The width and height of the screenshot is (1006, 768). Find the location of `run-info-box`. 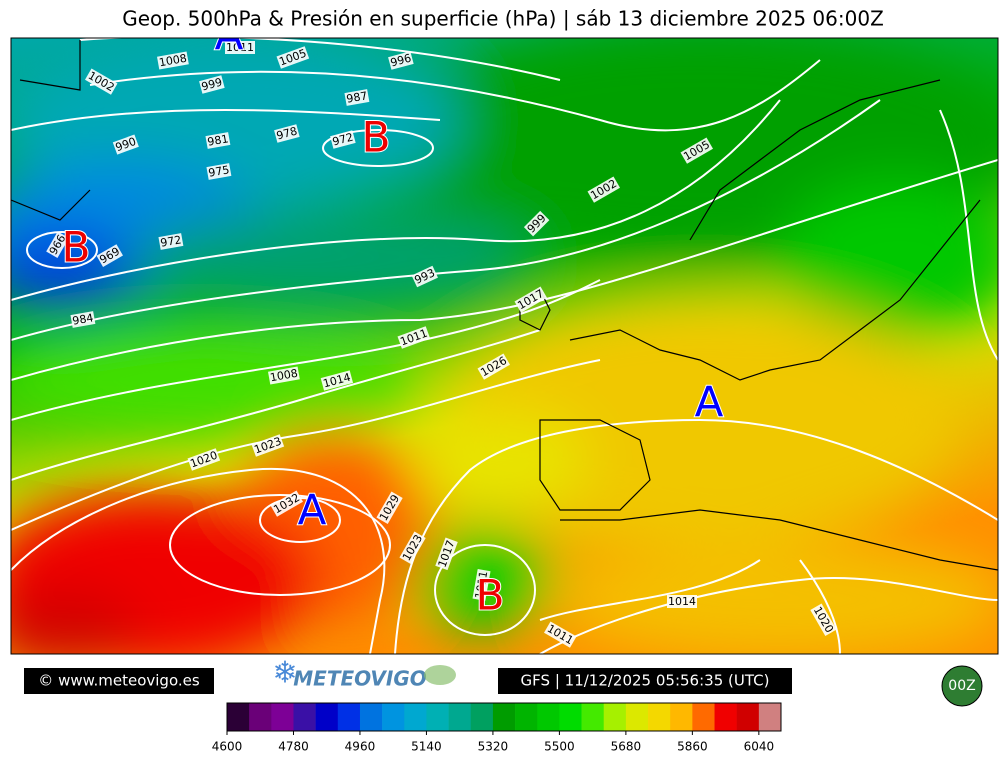

run-info-box is located at coordinates (645, 681).